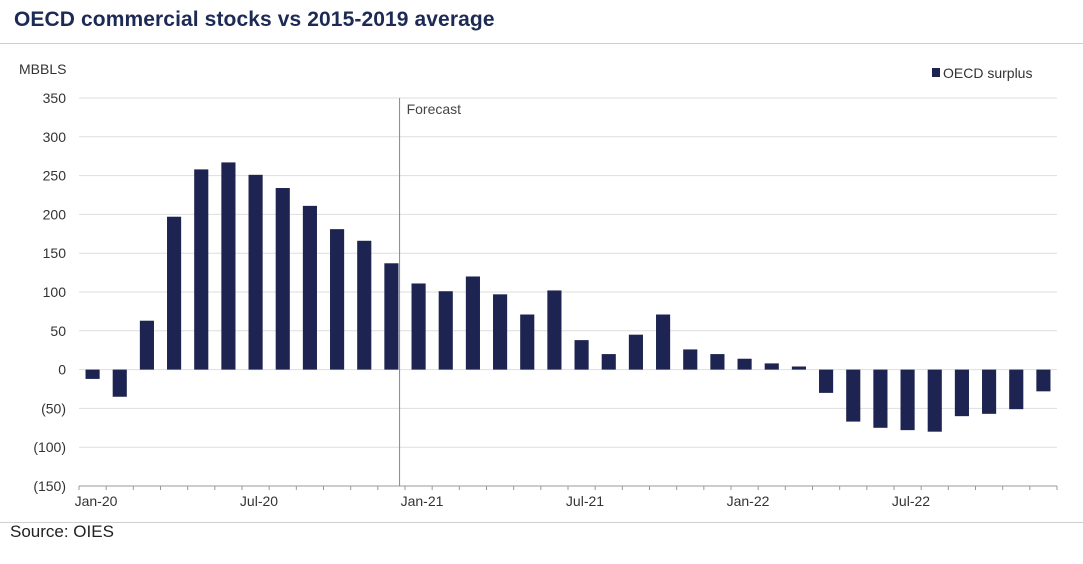 The height and width of the screenshot is (564, 1083). What do you see at coordinates (62, 370) in the screenshot?
I see `y-tick-label: 0` at bounding box center [62, 370].